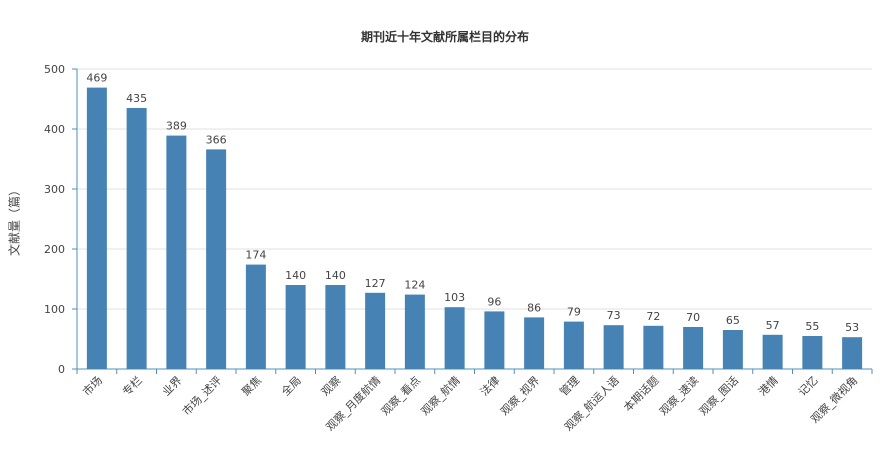 The image size is (890, 449). I want to click on y-tick-label: 0, so click(61, 369).